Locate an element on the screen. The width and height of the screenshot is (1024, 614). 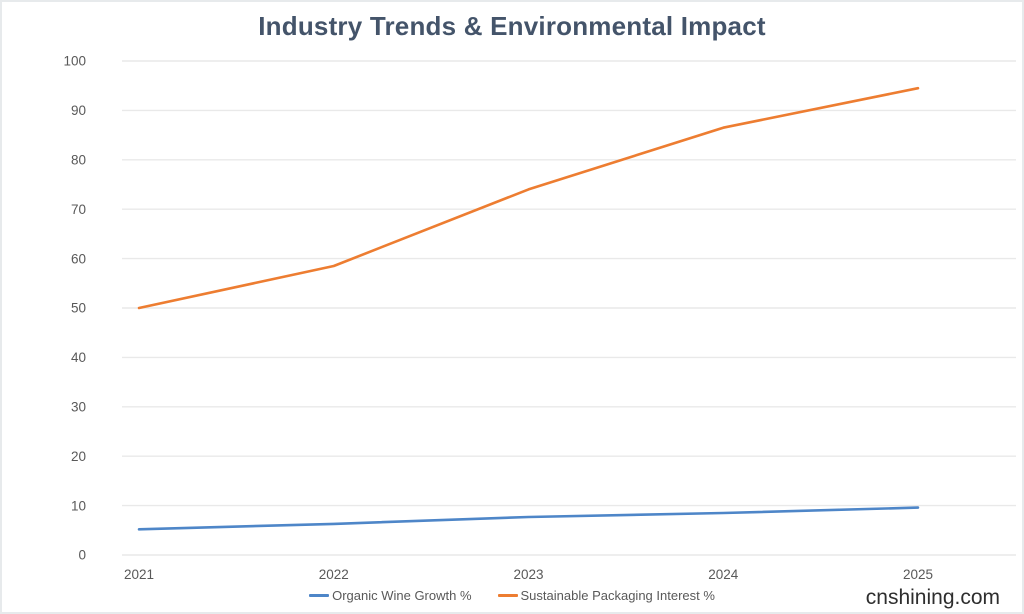
legend-label: Organic Wine Growth % is located at coordinates (402, 595).